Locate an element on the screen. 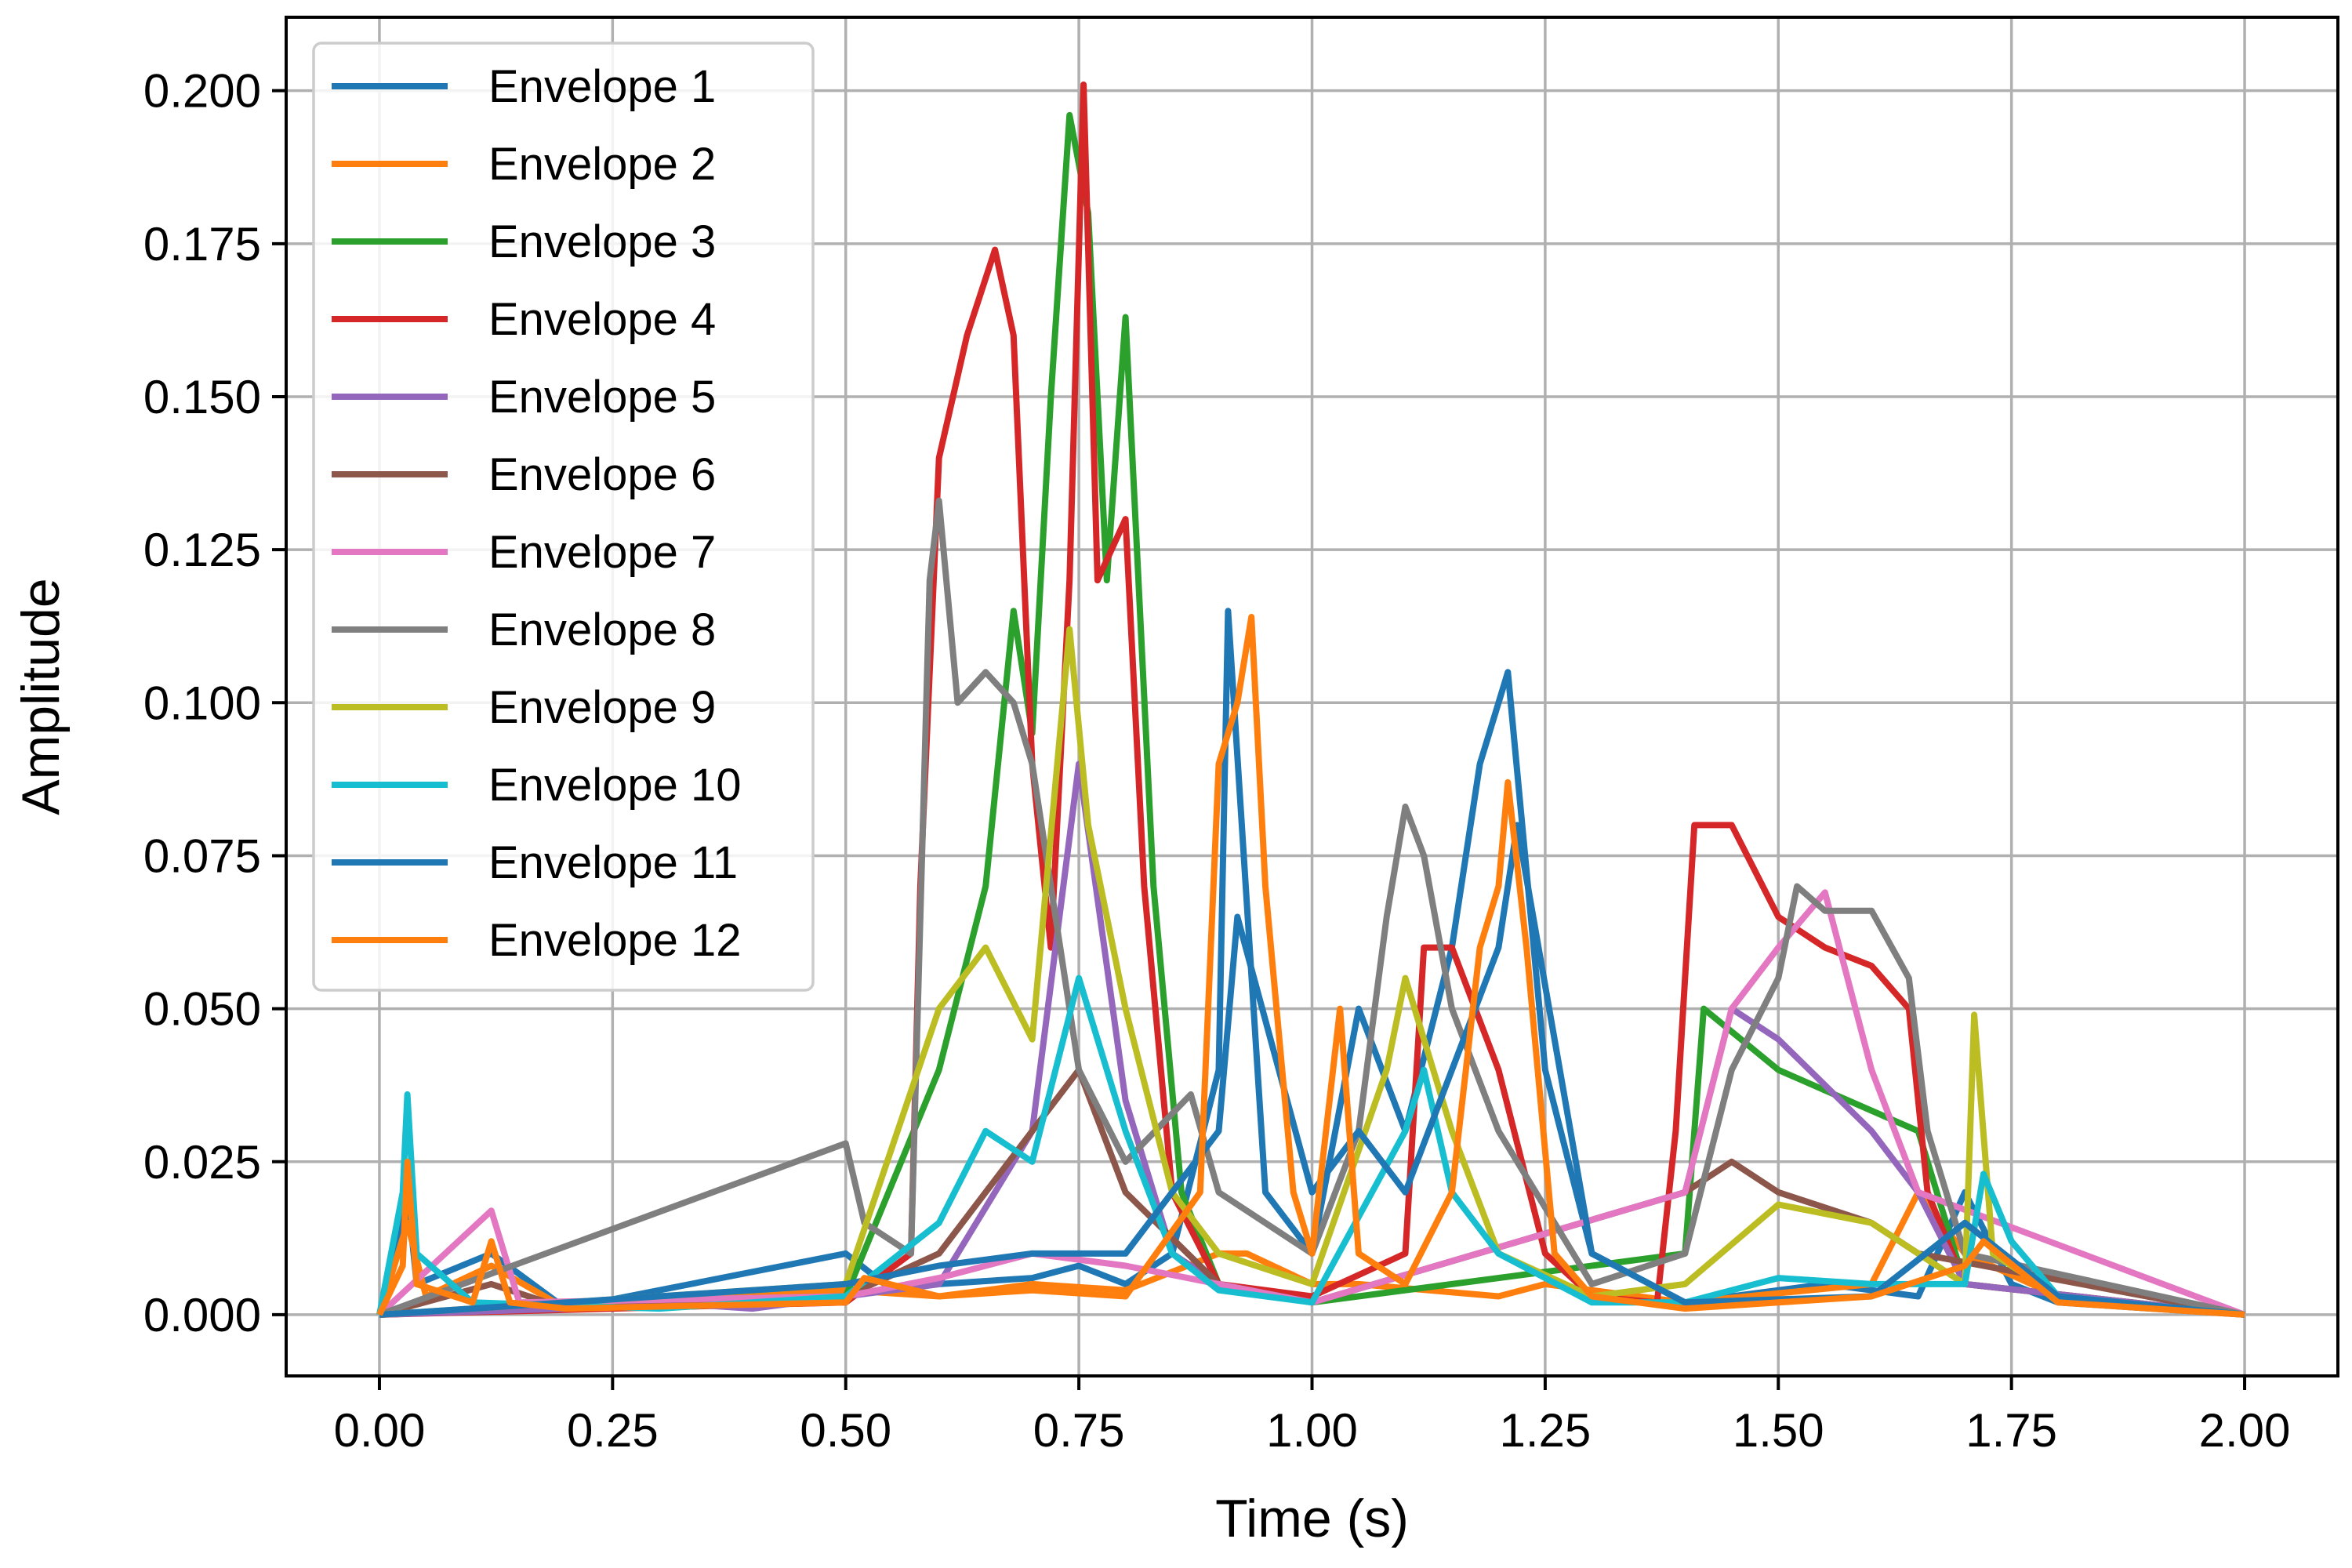 The width and height of the screenshot is (2352, 1568). legend-label-envelope-2: Envelope 2 is located at coordinates (602, 164).